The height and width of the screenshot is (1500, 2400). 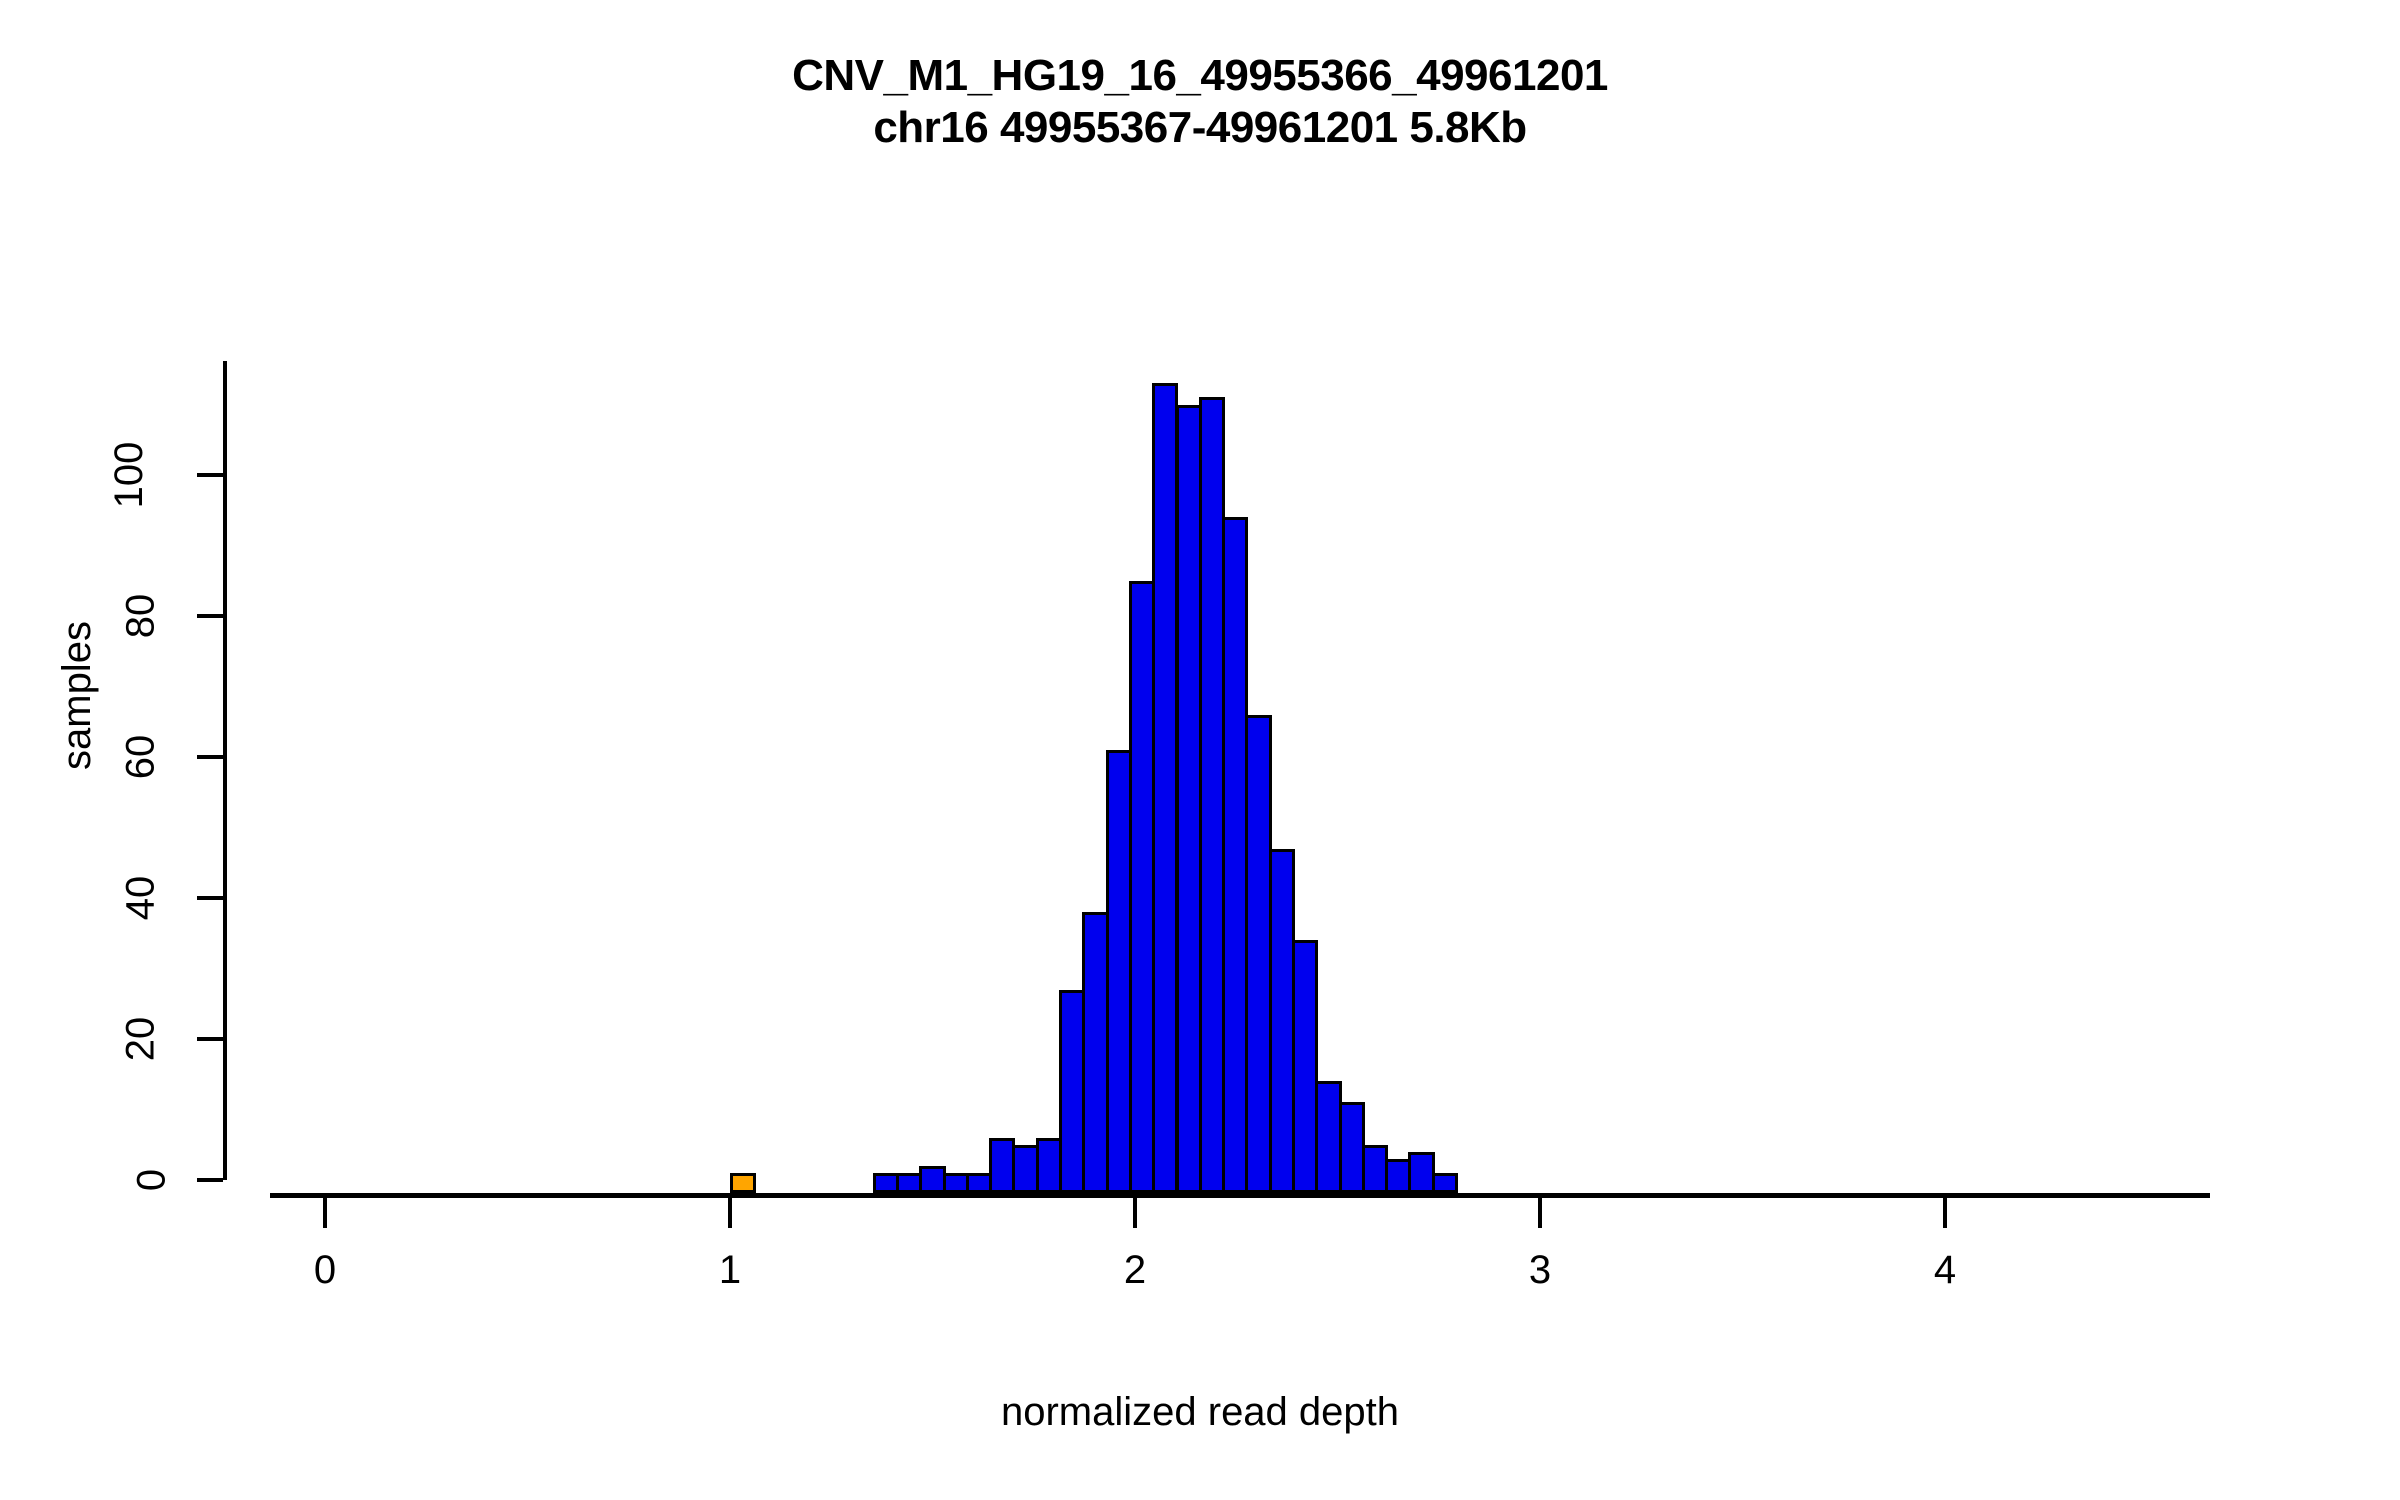 I want to click on y-axis-tick-label: 80, so click(x=140, y=616).